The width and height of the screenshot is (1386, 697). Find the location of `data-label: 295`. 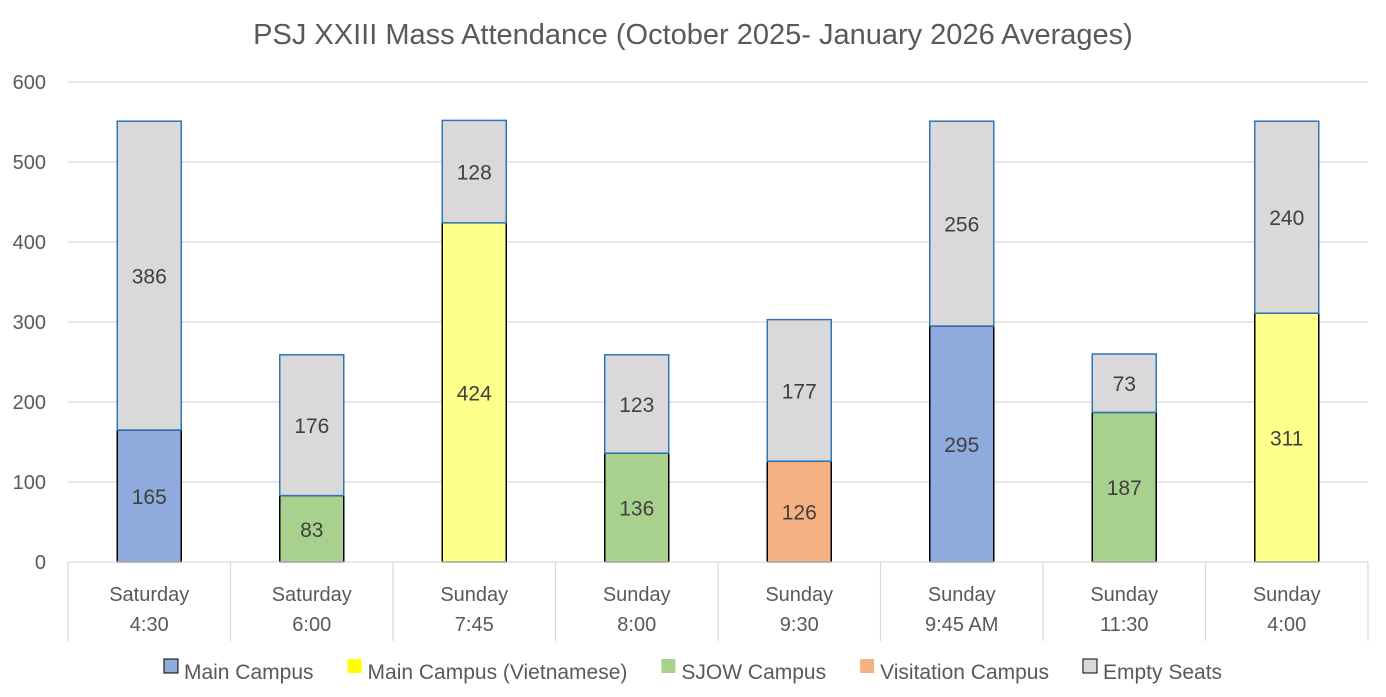

data-label: 295 is located at coordinates (961, 445).